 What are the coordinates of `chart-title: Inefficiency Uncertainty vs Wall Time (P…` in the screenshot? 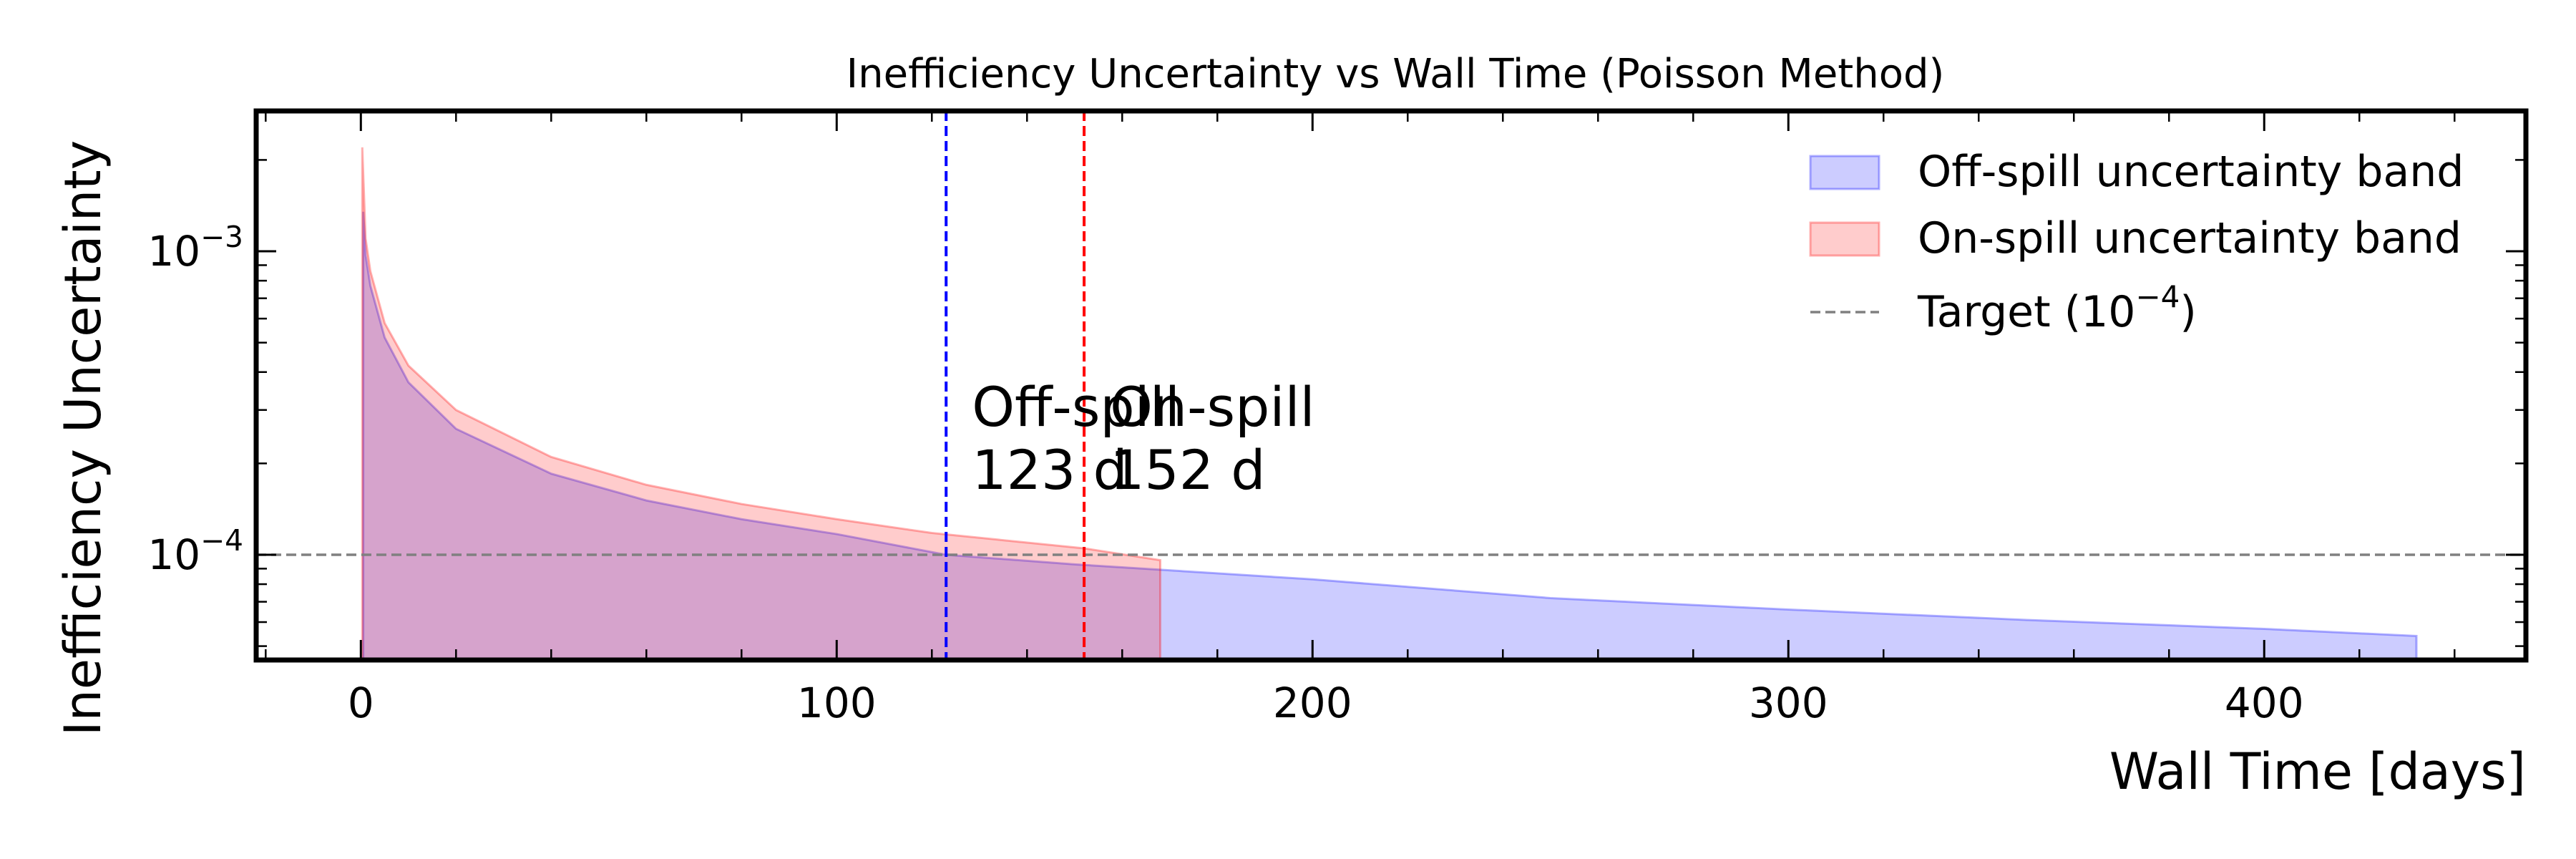 It's located at (1396, 74).